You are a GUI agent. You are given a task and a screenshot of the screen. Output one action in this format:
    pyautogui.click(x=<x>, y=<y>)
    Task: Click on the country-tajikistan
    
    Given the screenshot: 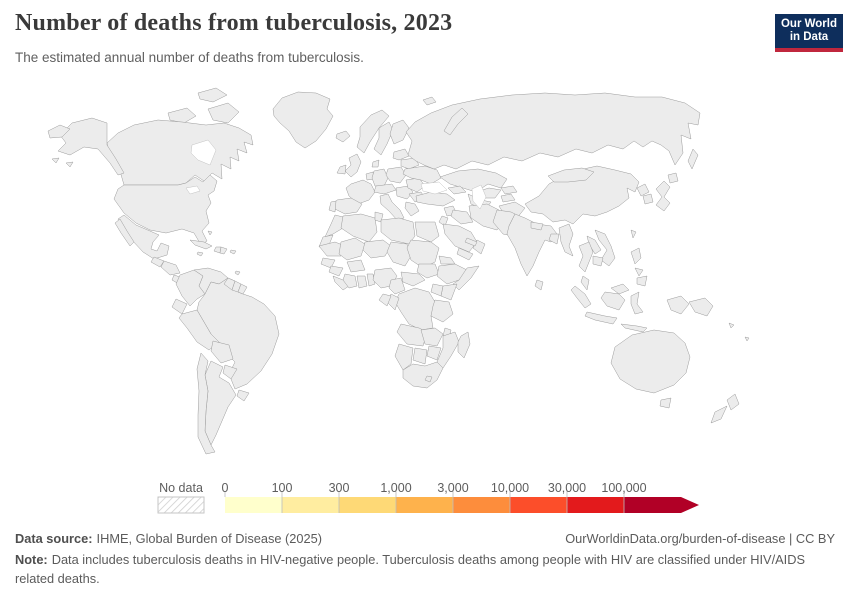 What is the action you would take?
    pyautogui.click(x=508, y=198)
    